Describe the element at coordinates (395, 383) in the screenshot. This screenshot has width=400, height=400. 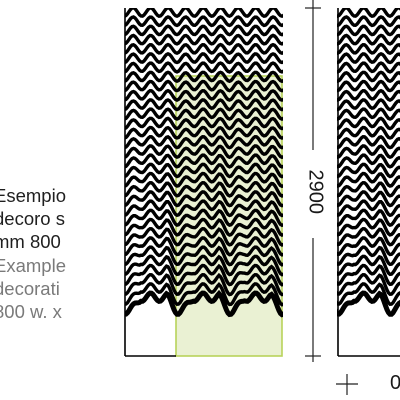
I see `width-dimension-label: 0` at that location.